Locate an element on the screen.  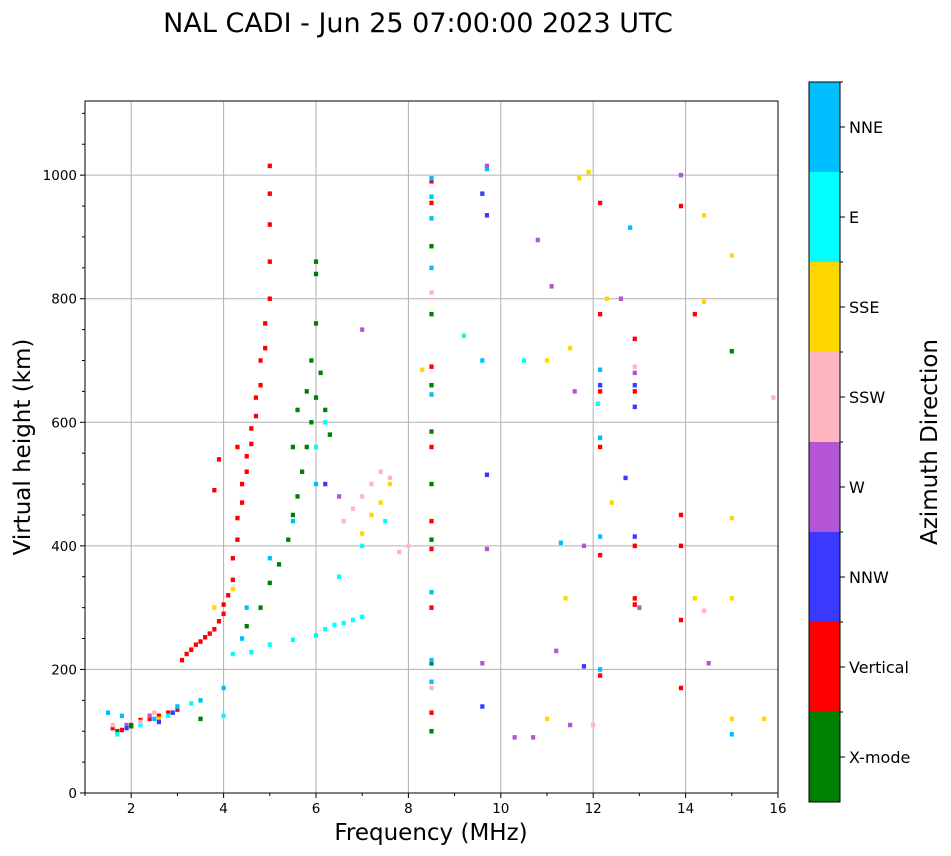
colorbar-tick-label: E is located at coordinates (854, 217).